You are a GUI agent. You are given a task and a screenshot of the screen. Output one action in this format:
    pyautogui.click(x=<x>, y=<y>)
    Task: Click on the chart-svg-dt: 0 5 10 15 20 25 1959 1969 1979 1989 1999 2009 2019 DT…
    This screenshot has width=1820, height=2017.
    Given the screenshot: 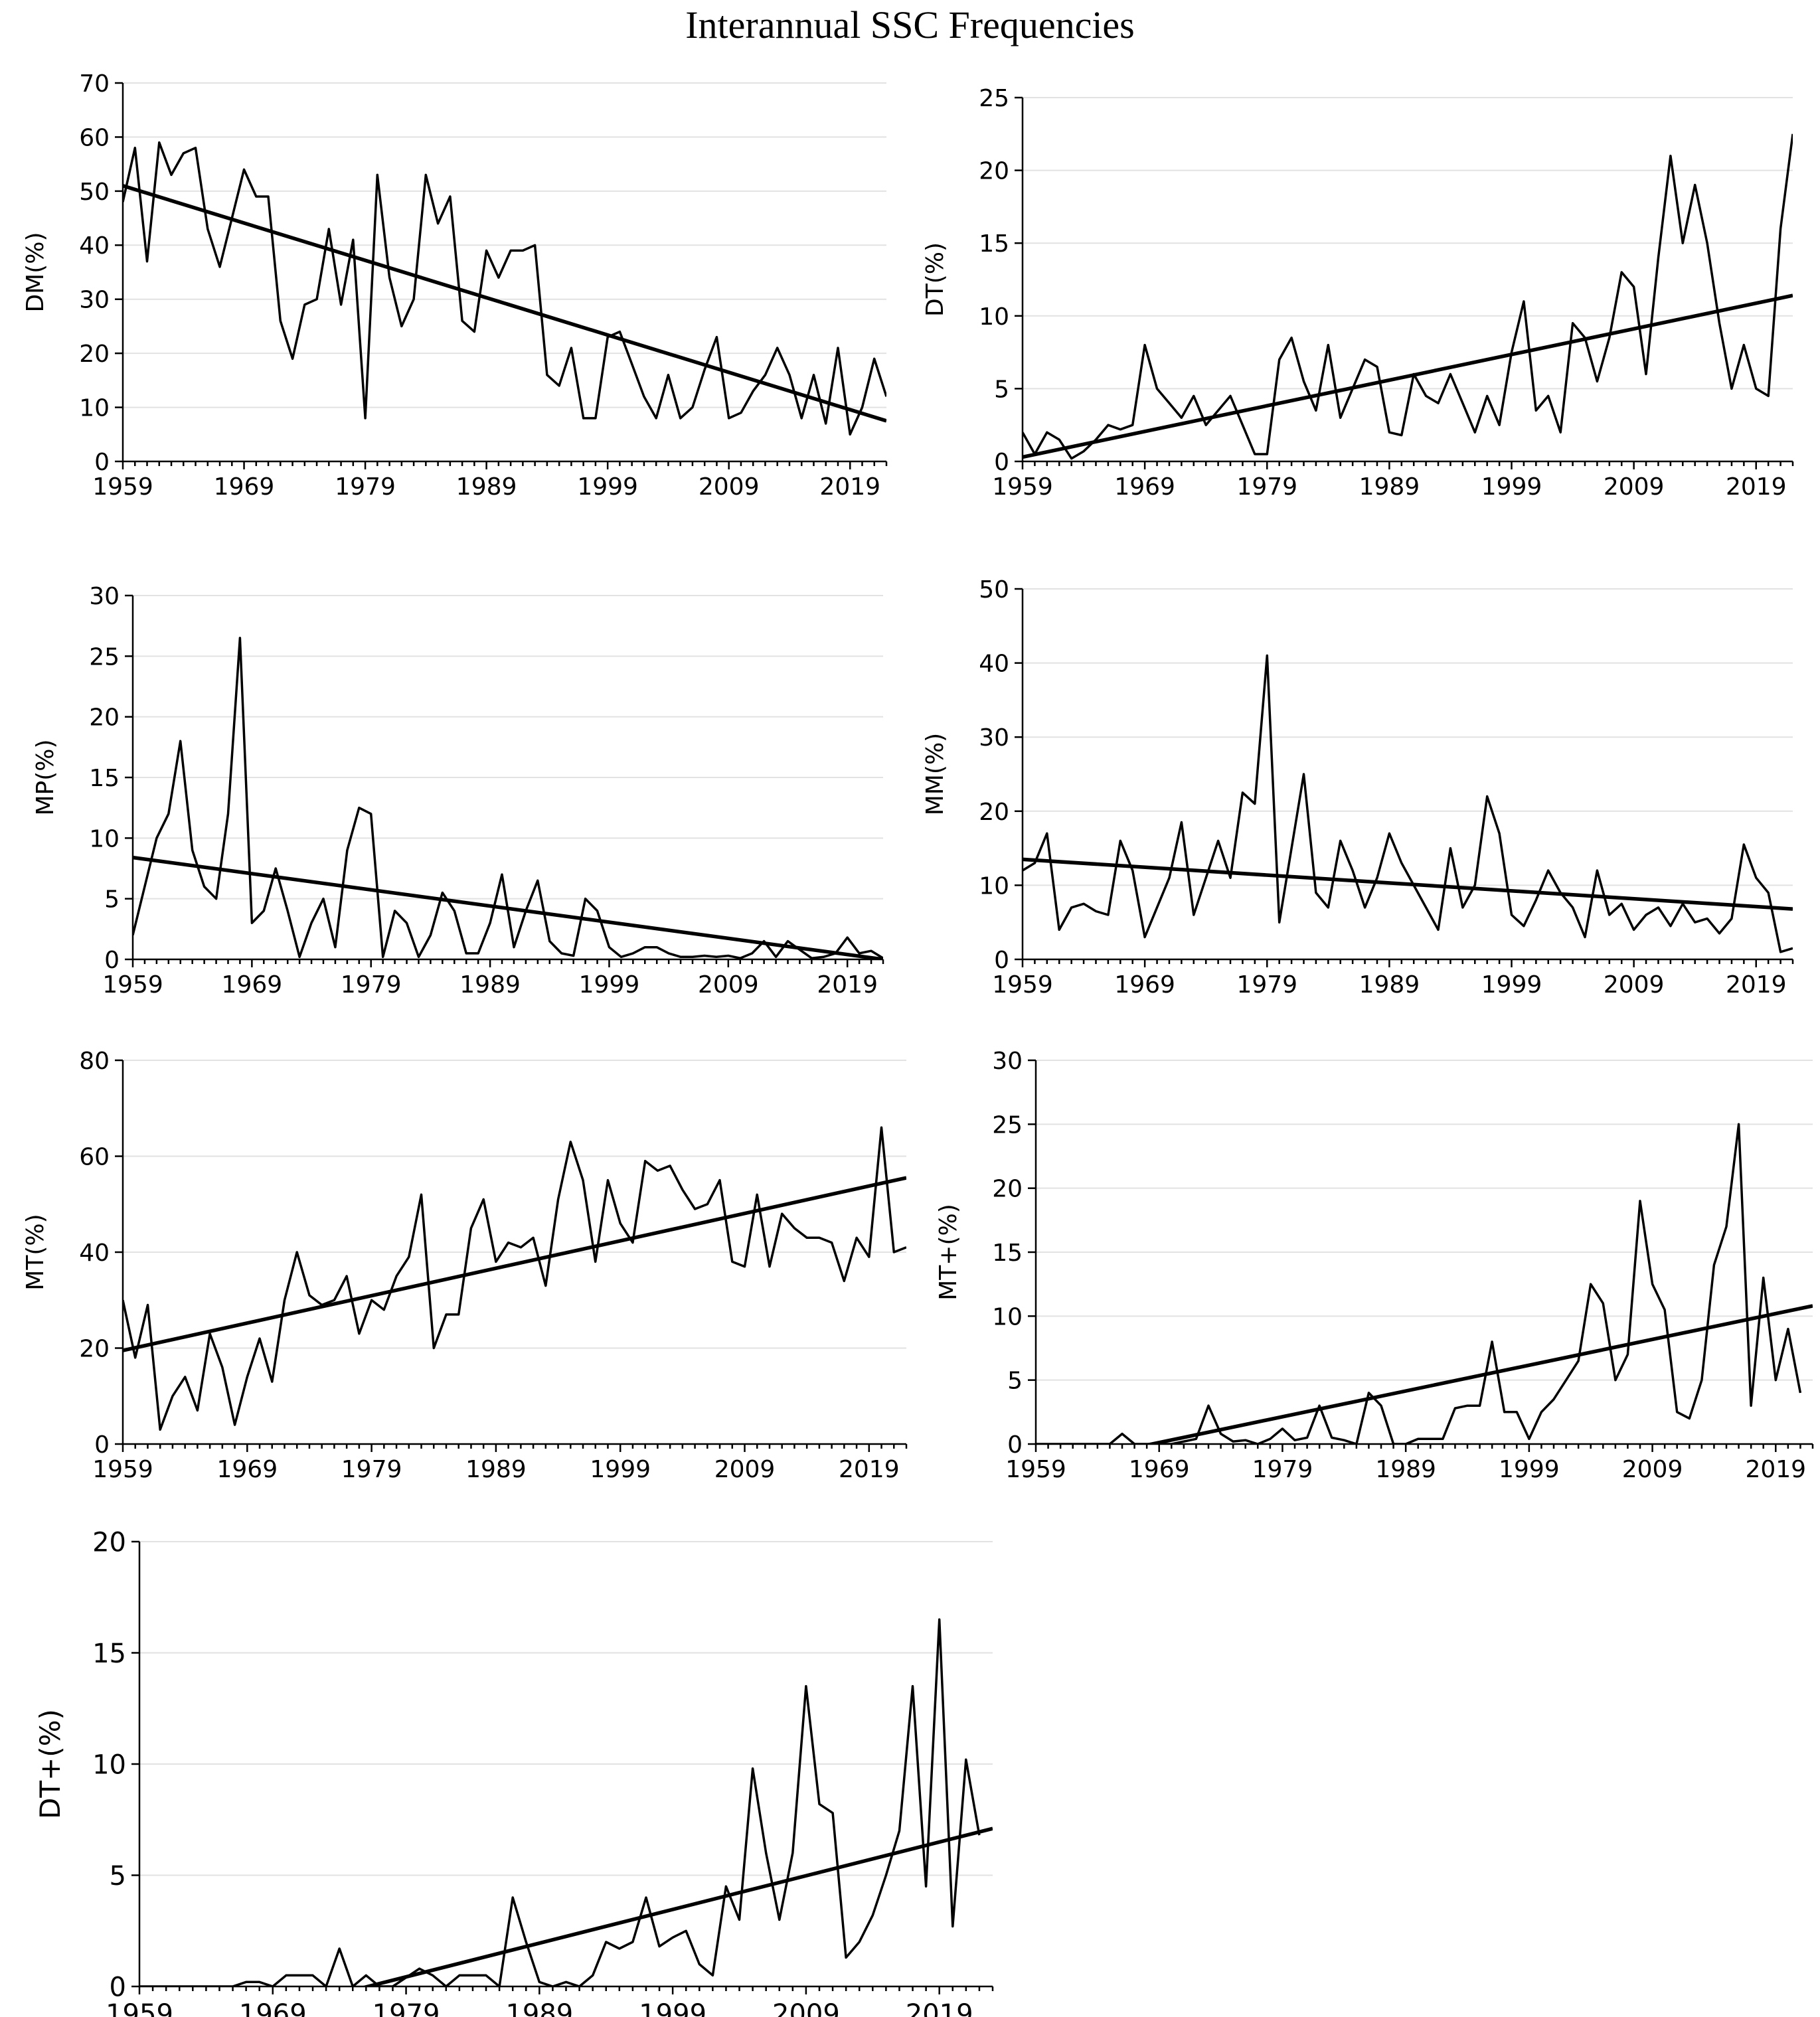 What is the action you would take?
    pyautogui.click(x=1358, y=293)
    